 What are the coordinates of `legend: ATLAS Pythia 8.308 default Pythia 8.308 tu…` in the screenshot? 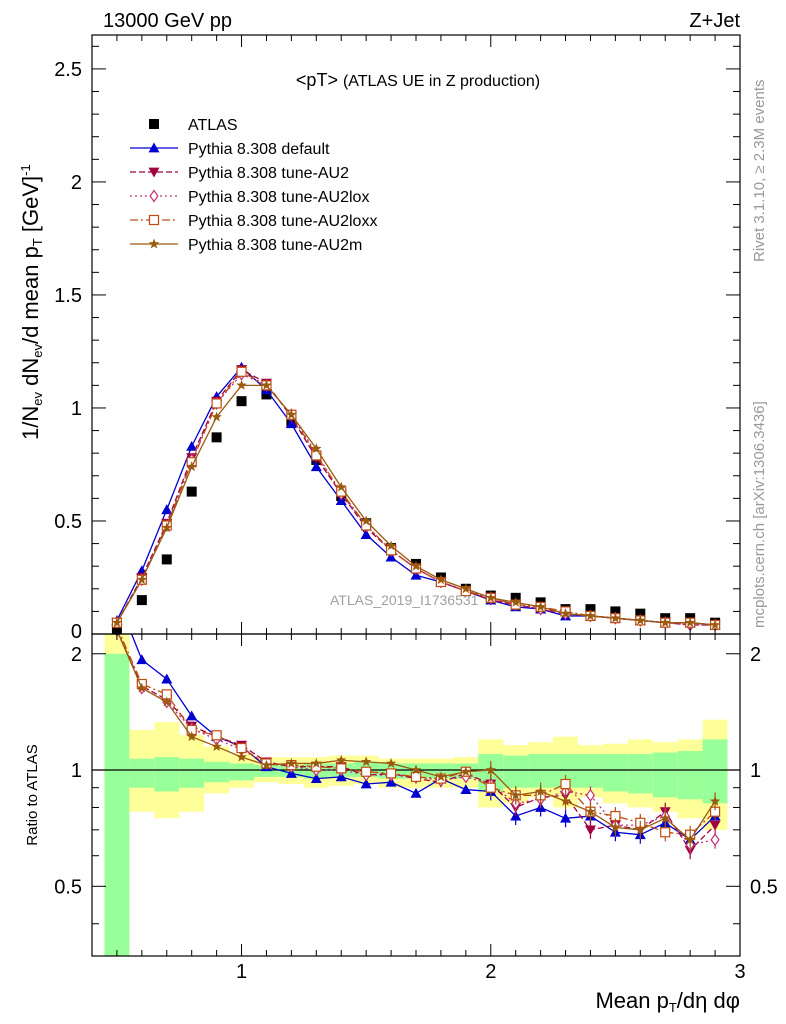 It's located at (253, 185).